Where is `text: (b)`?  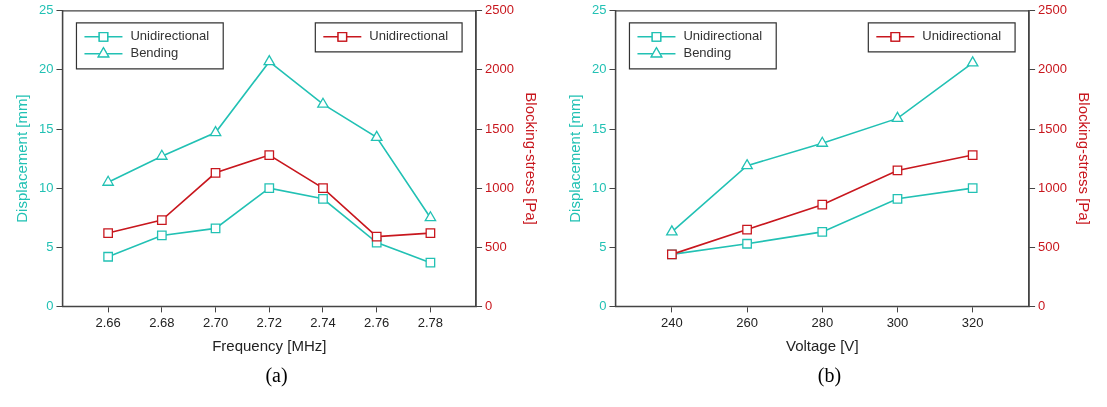
text: (b) is located at coordinates (829, 375).